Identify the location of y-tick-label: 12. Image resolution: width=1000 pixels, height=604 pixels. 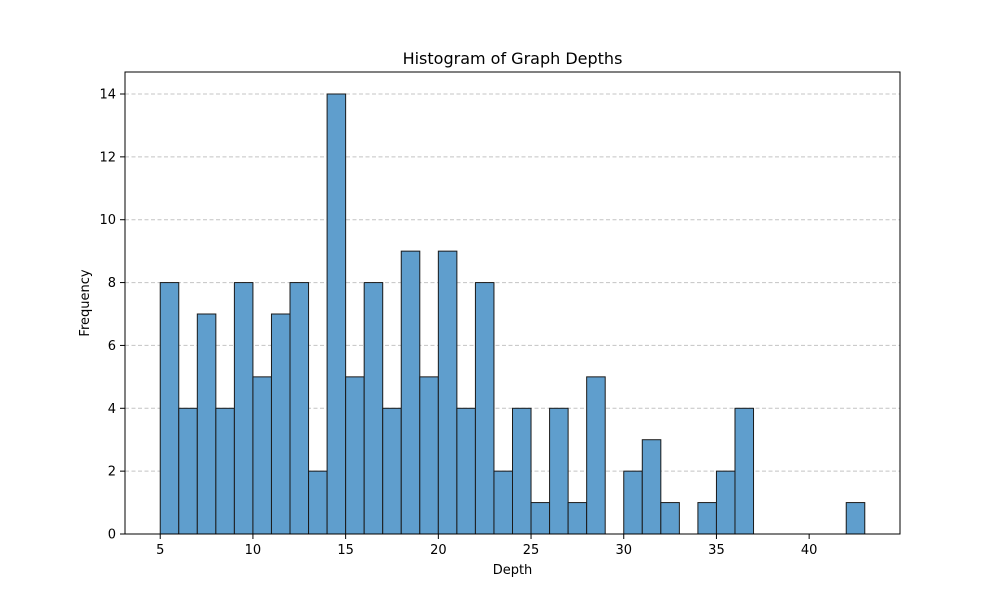
(107, 157).